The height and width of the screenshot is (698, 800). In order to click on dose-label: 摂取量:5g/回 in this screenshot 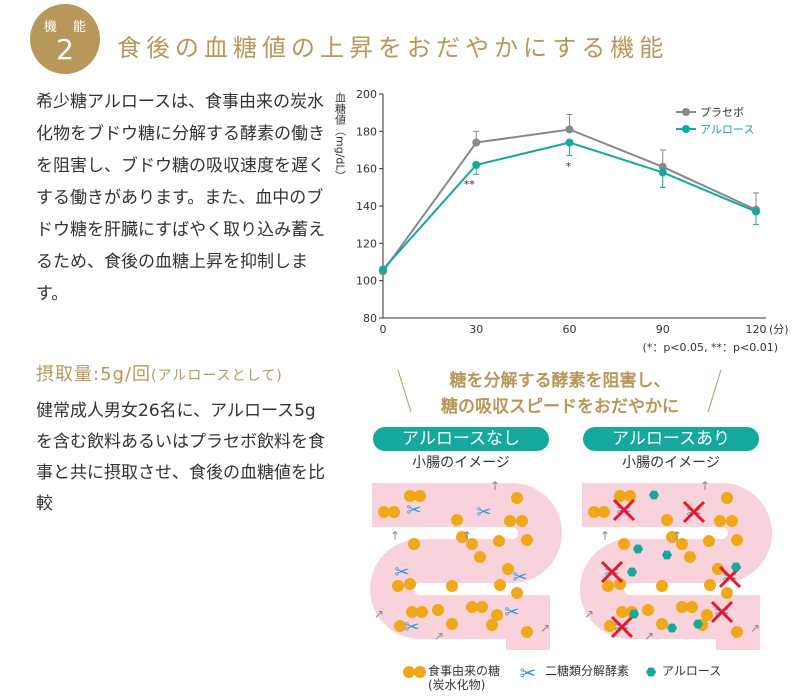, I will do `click(94, 374)`.